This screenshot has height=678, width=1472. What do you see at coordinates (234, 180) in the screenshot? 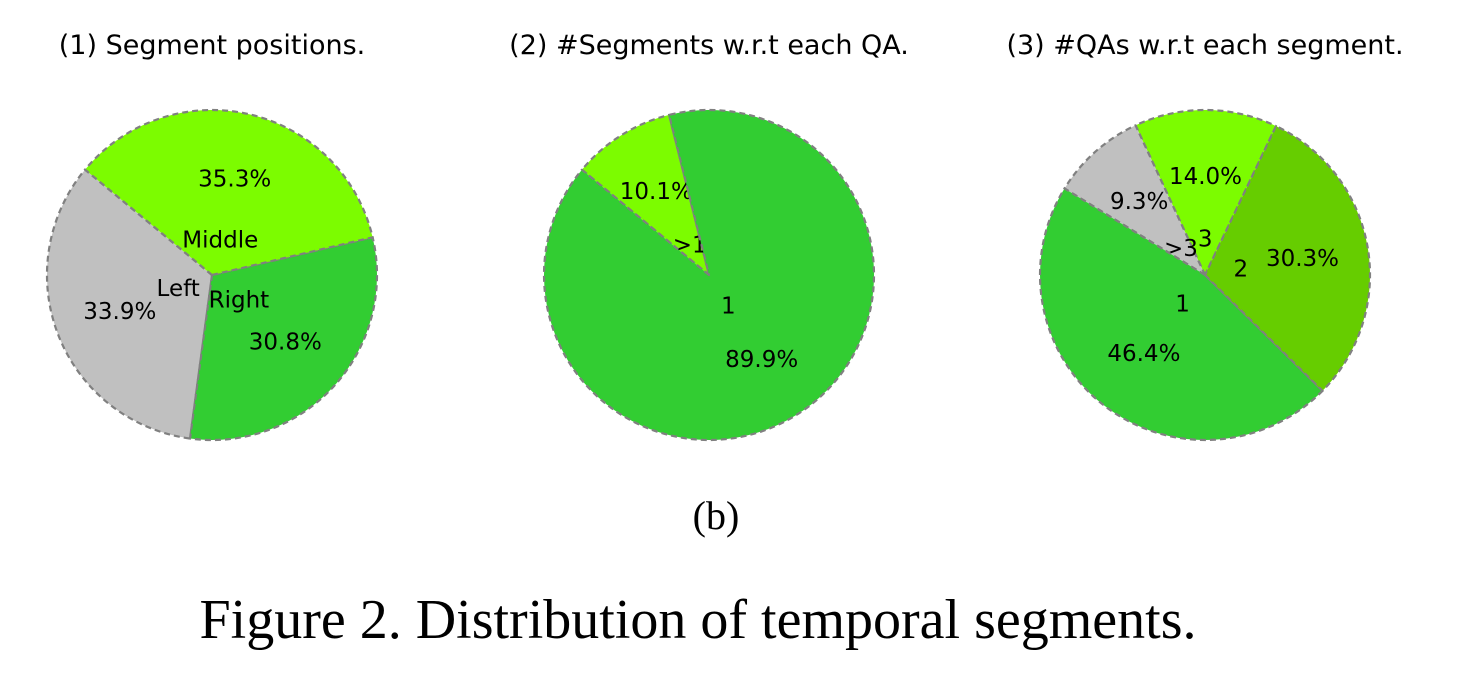
I see `slice-percent-label: 35.3%` at bounding box center [234, 180].